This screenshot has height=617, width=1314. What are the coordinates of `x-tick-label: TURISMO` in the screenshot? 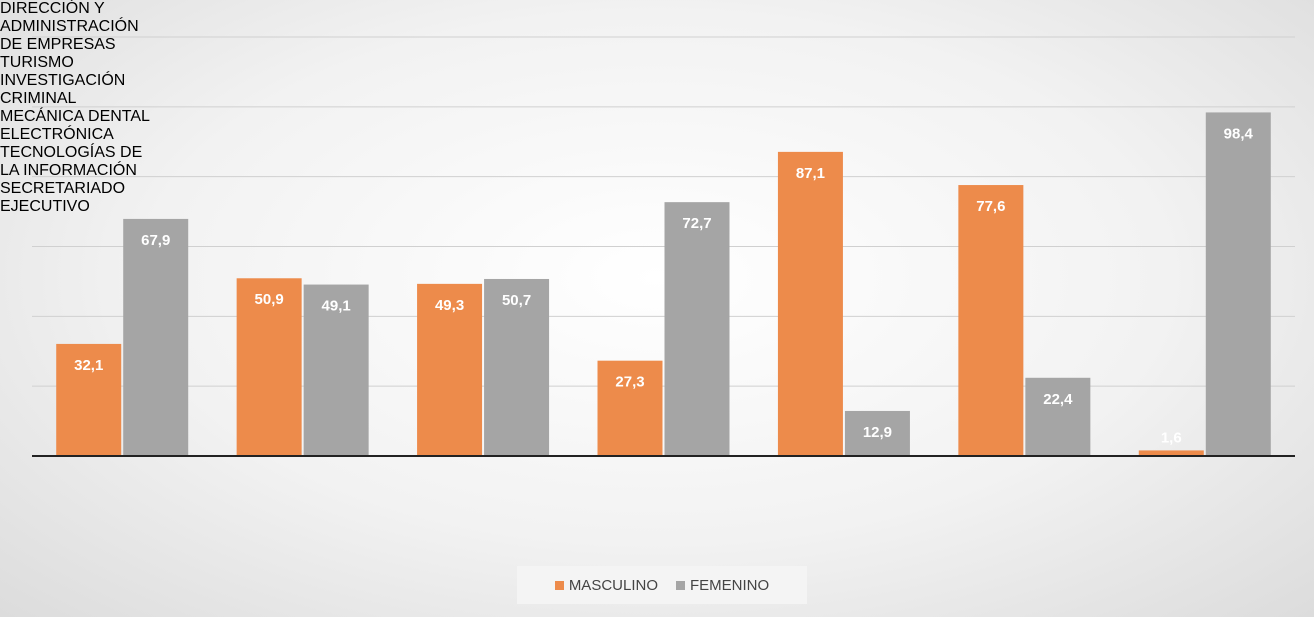 It's located at (37, 62).